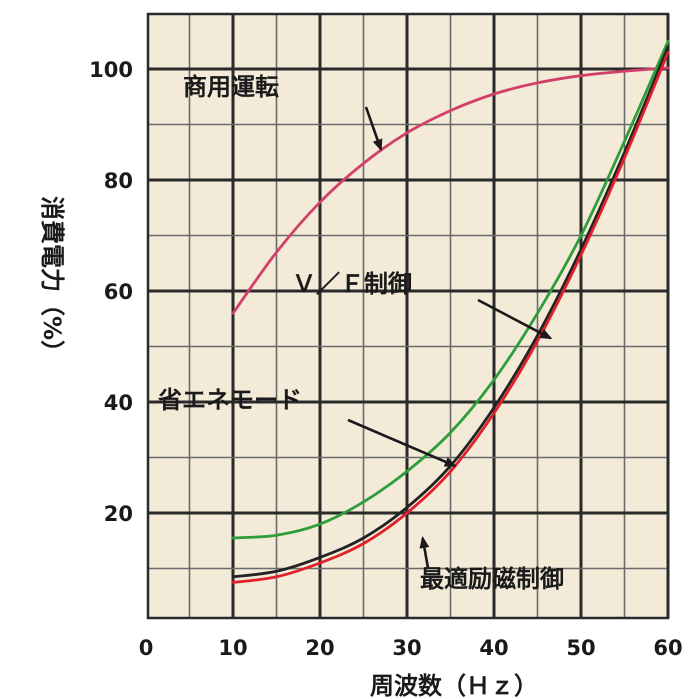  Describe the element at coordinates (352, 284) in the screenshot. I see `annotation-vf-control: Ｖ／Ｆ制御` at that location.